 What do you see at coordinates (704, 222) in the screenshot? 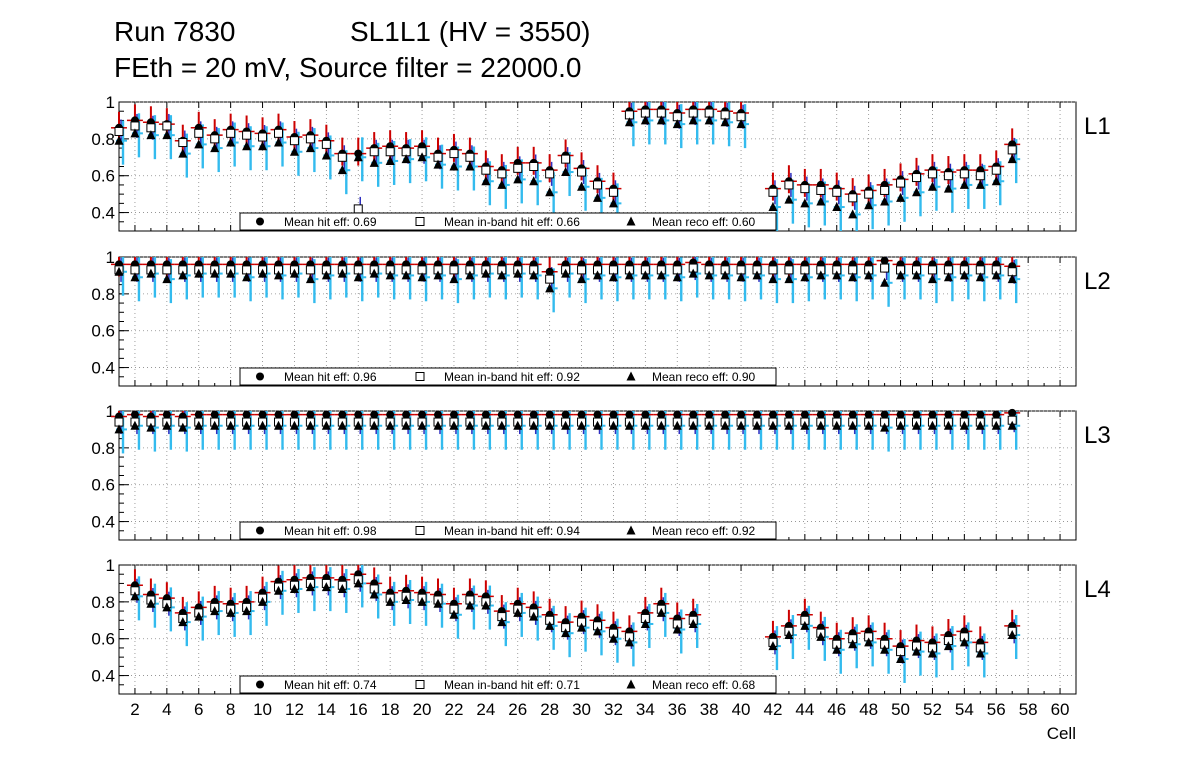
I see `legend-reco-text: Mean reco eff: 0.60` at bounding box center [704, 222].